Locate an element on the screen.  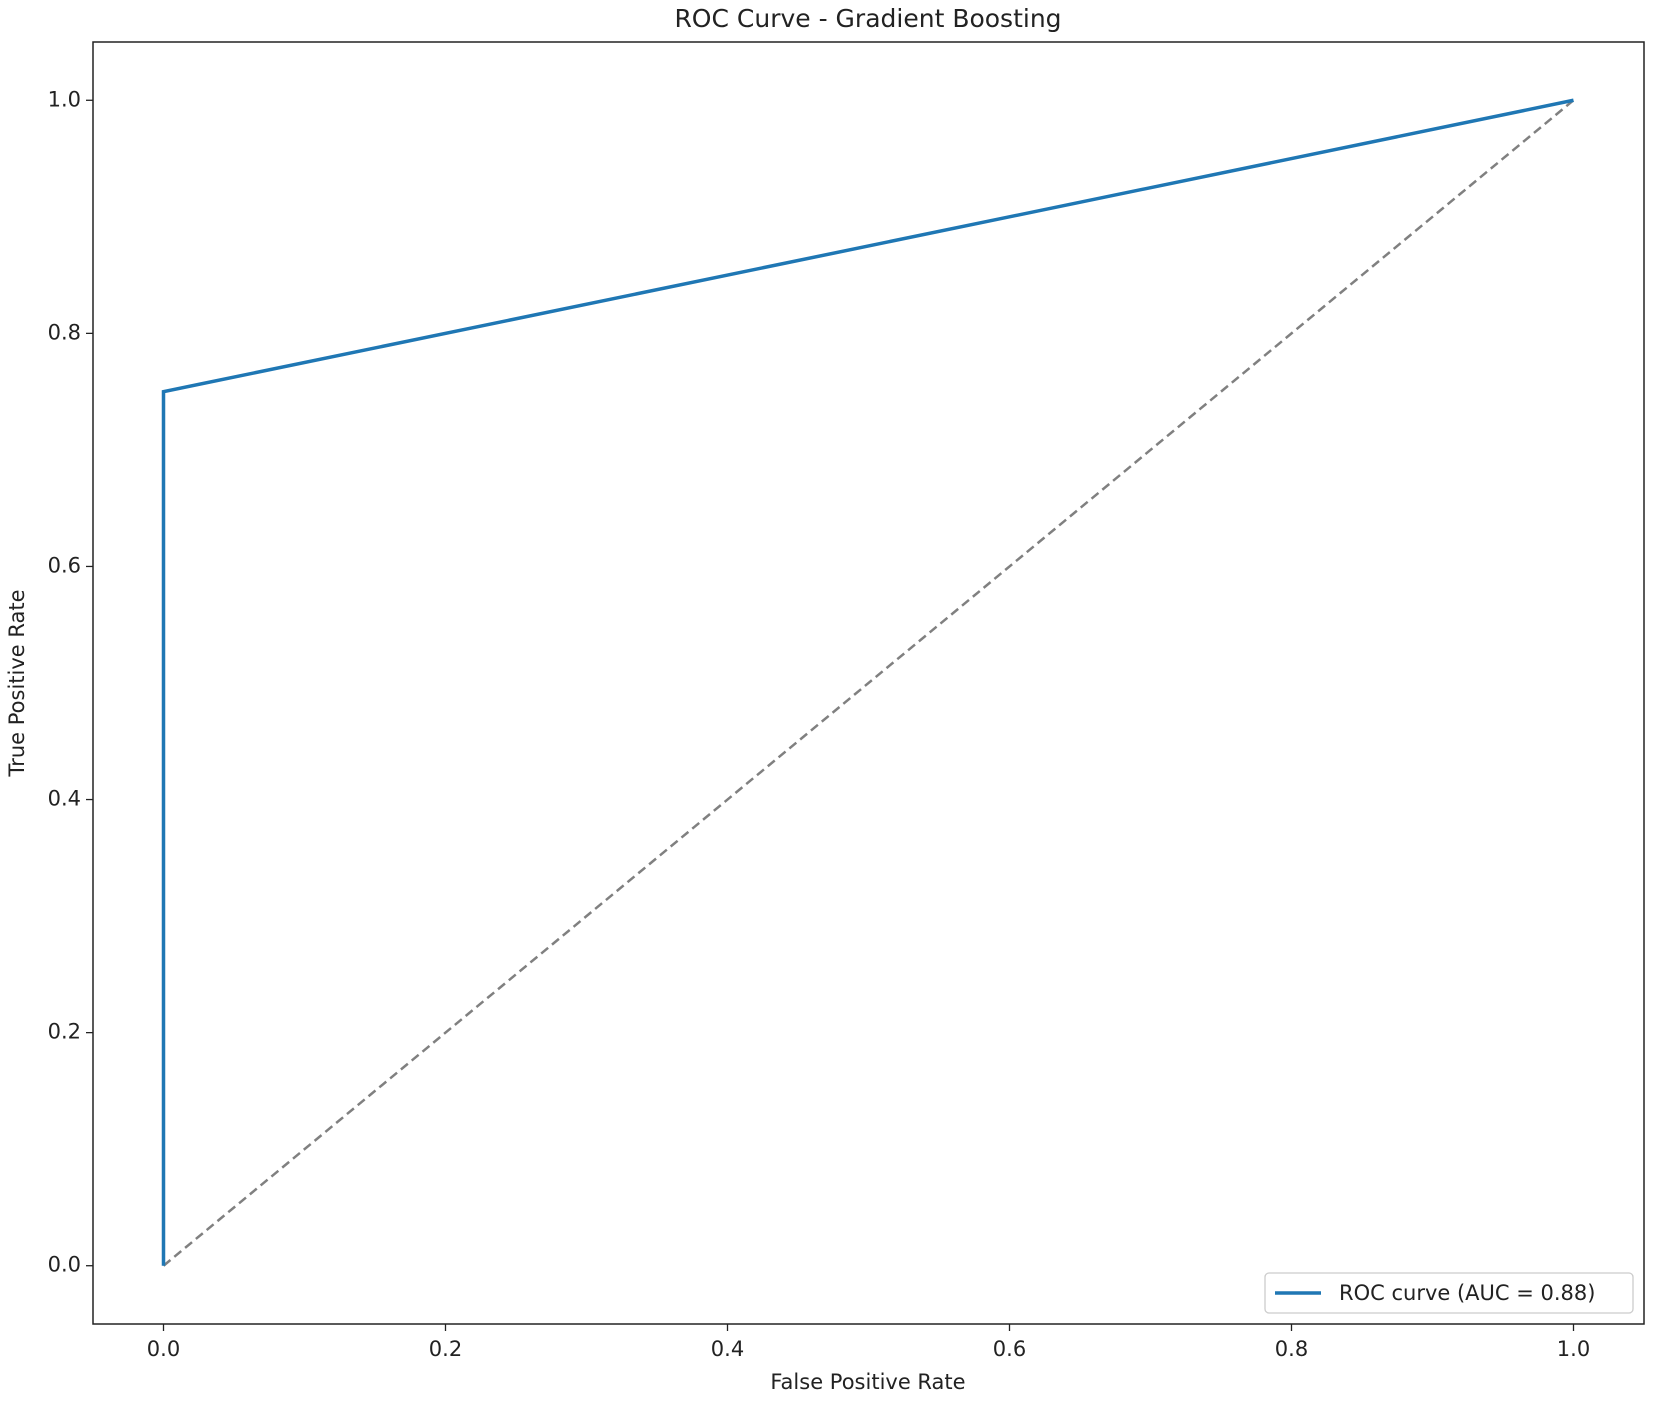
y-tick-label: 0.2 is located at coordinates (64, 1032).